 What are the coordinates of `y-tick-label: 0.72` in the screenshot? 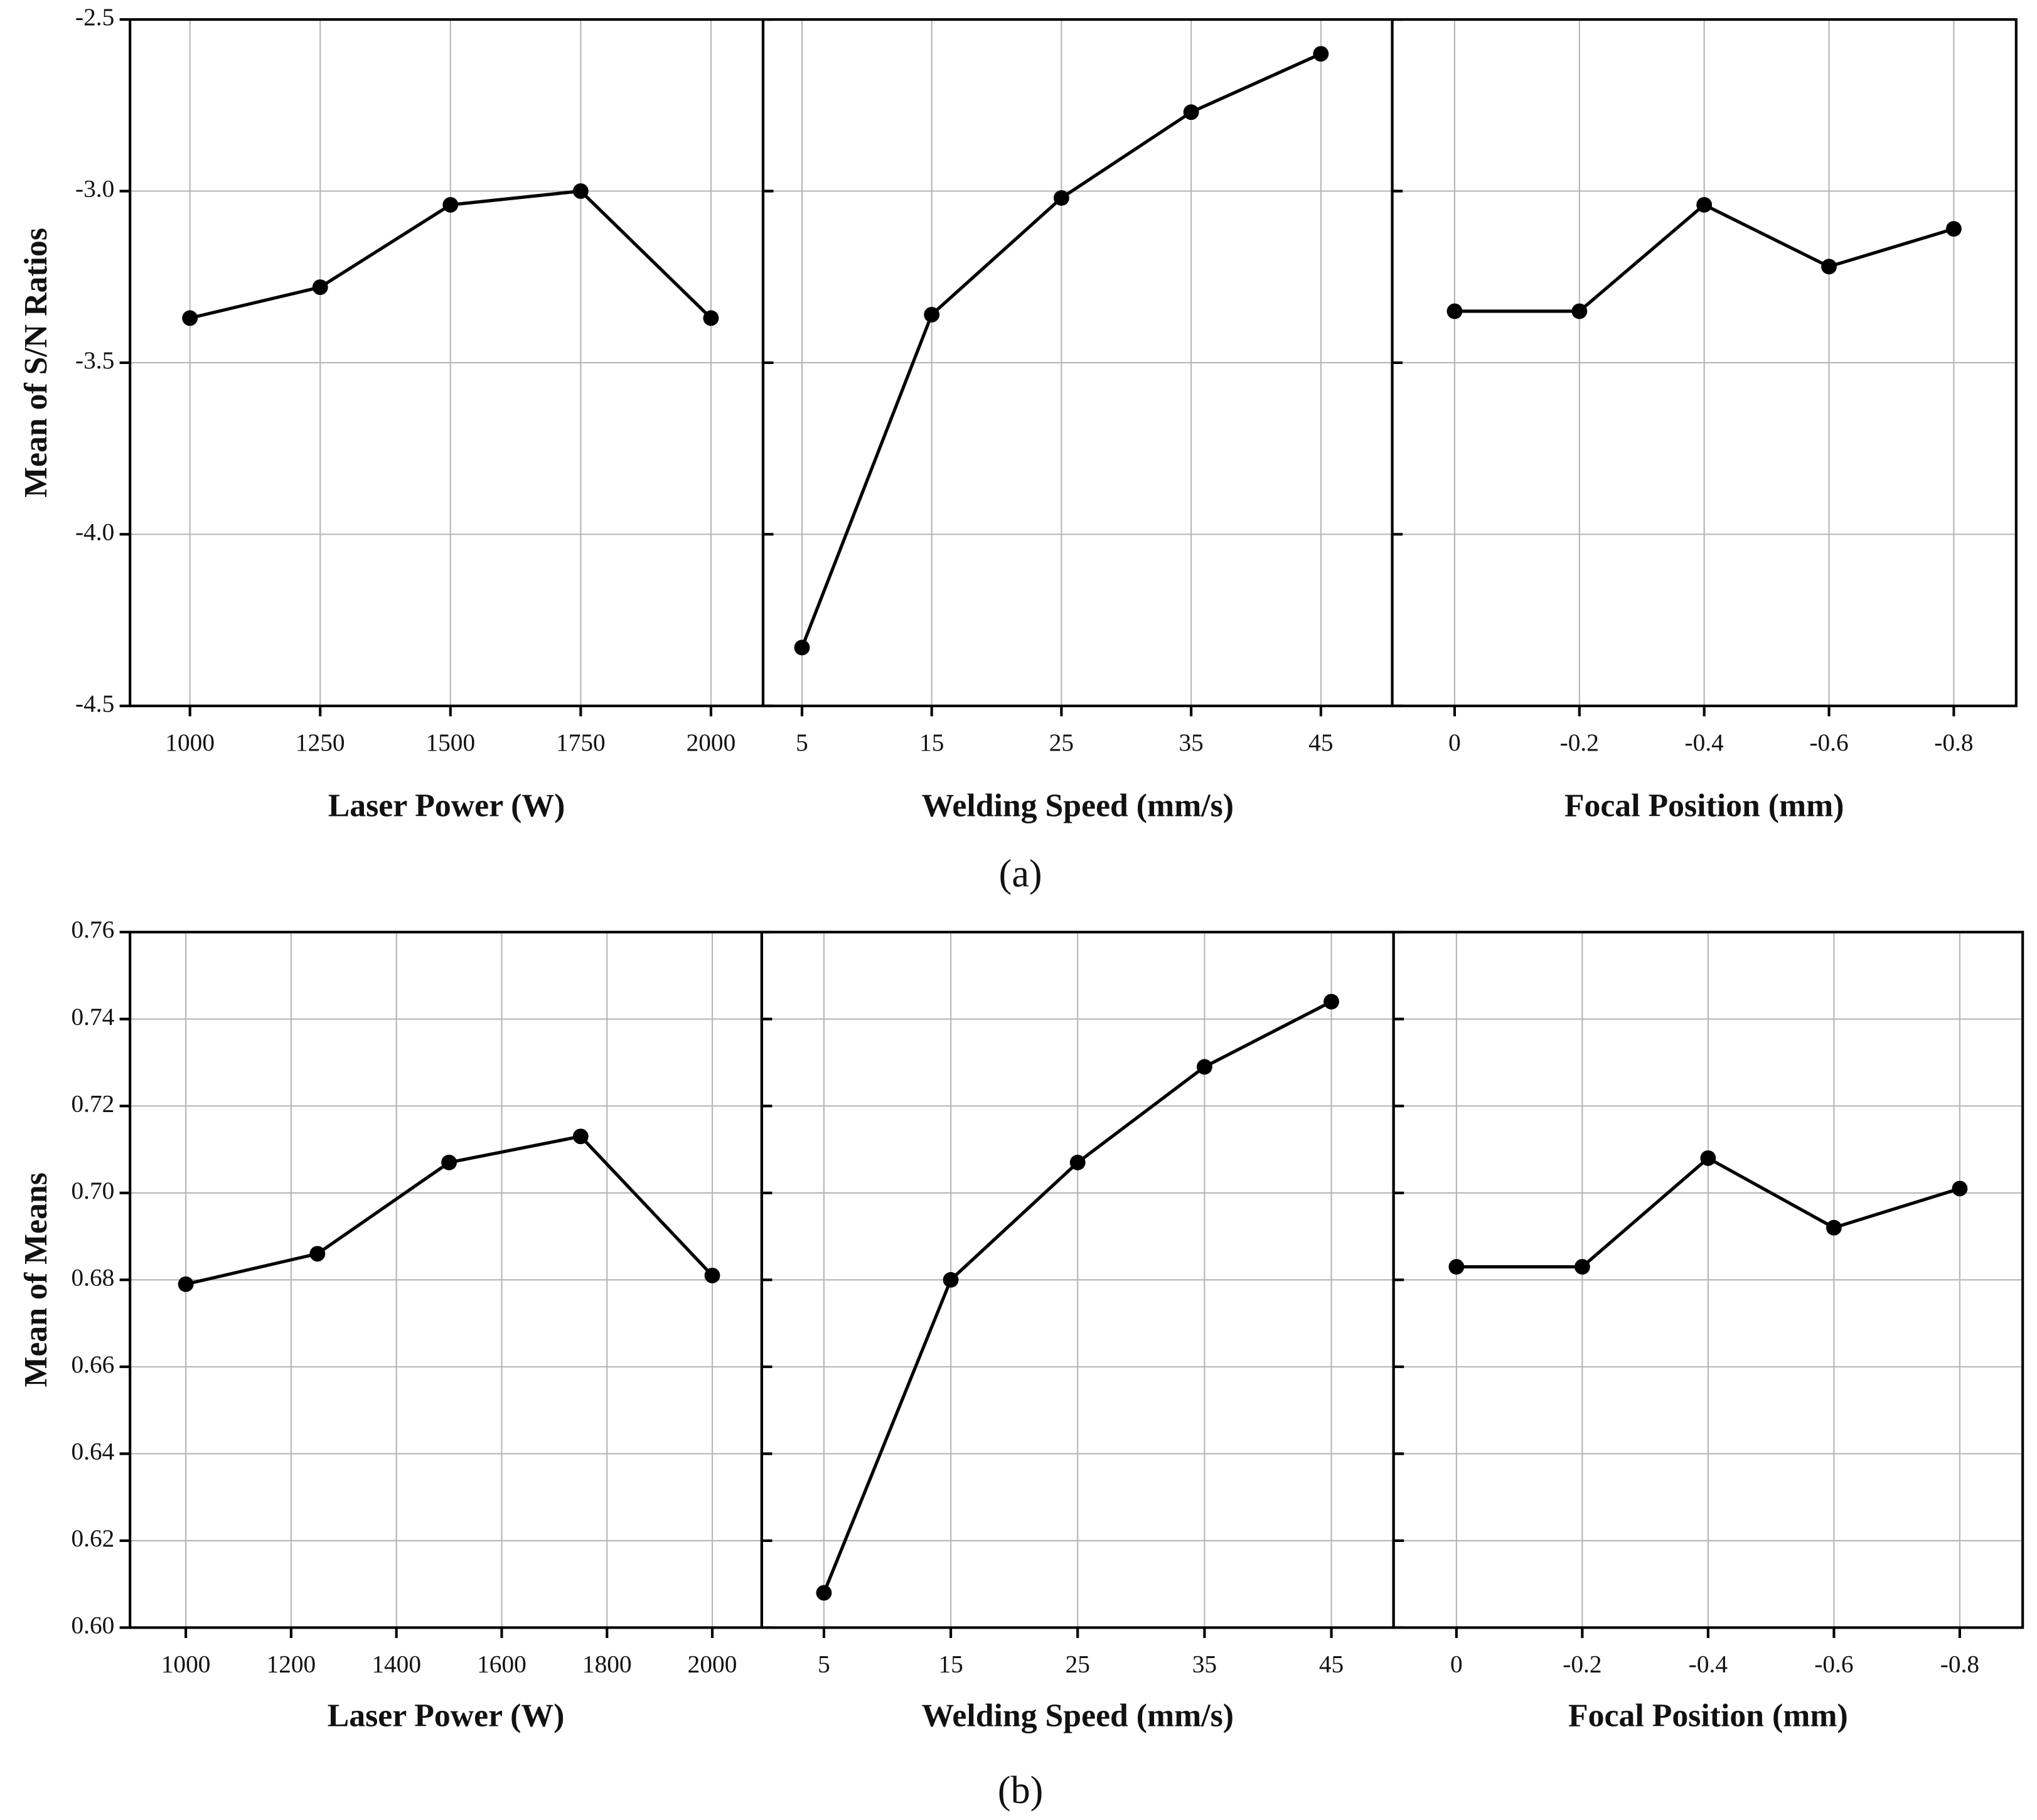 It's located at (92, 1103).